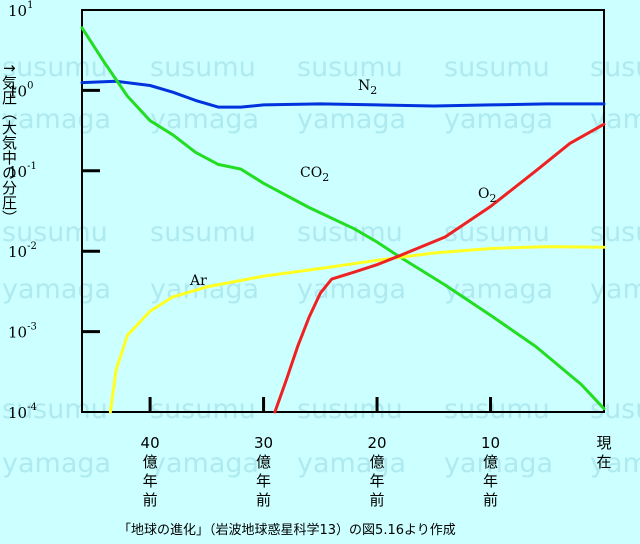 The height and width of the screenshot is (544, 640). What do you see at coordinates (198, 281) in the screenshot?
I see `series-label-ar: Ar` at bounding box center [198, 281].